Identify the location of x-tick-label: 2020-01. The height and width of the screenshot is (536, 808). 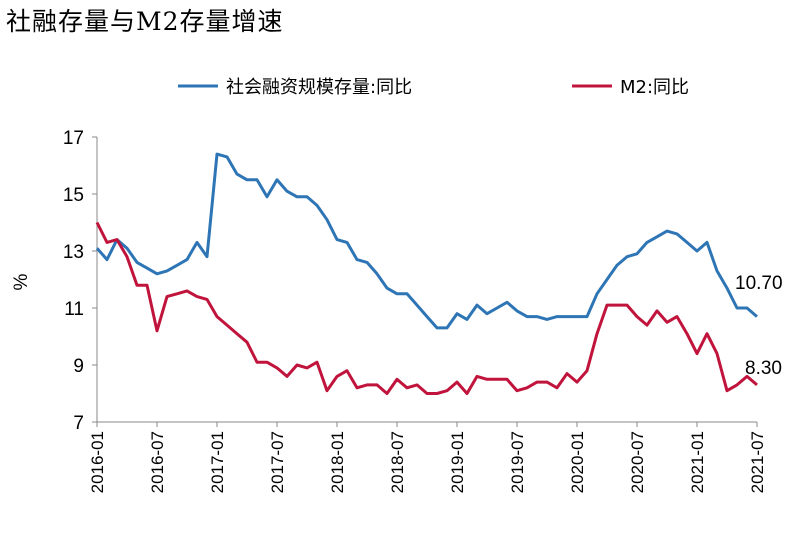
(577, 462).